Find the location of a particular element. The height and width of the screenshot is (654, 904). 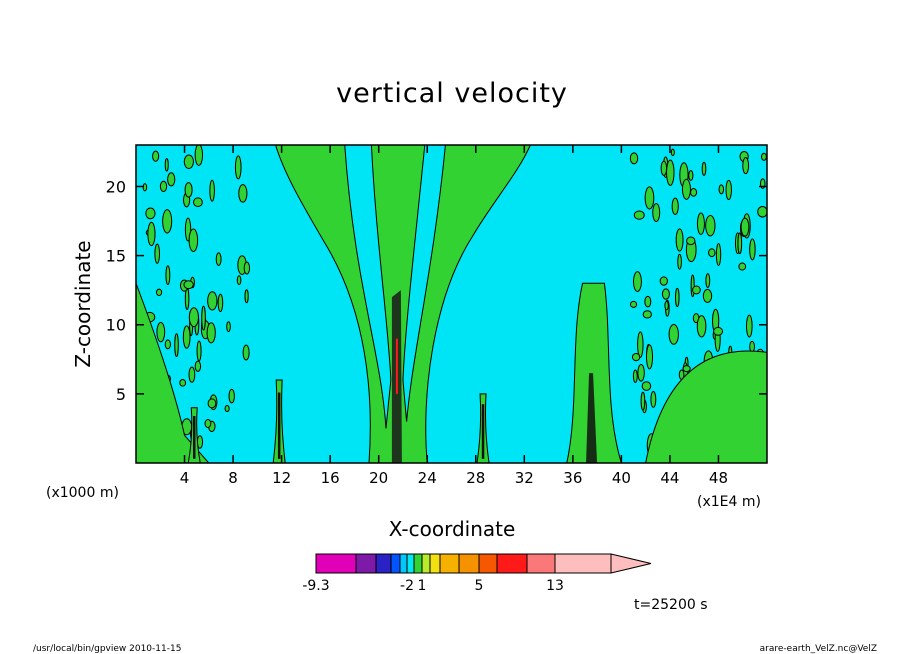

x-tick-label: 36 is located at coordinates (572, 478).